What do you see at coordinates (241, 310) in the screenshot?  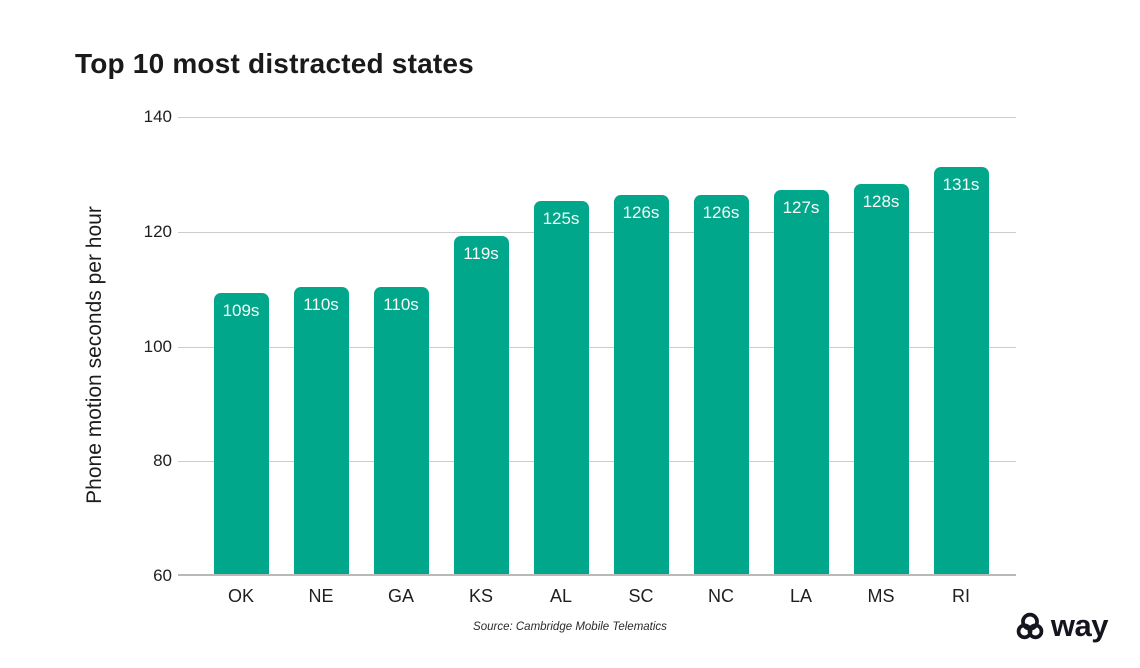 I see `bar-value-label: 109s` at bounding box center [241, 310].